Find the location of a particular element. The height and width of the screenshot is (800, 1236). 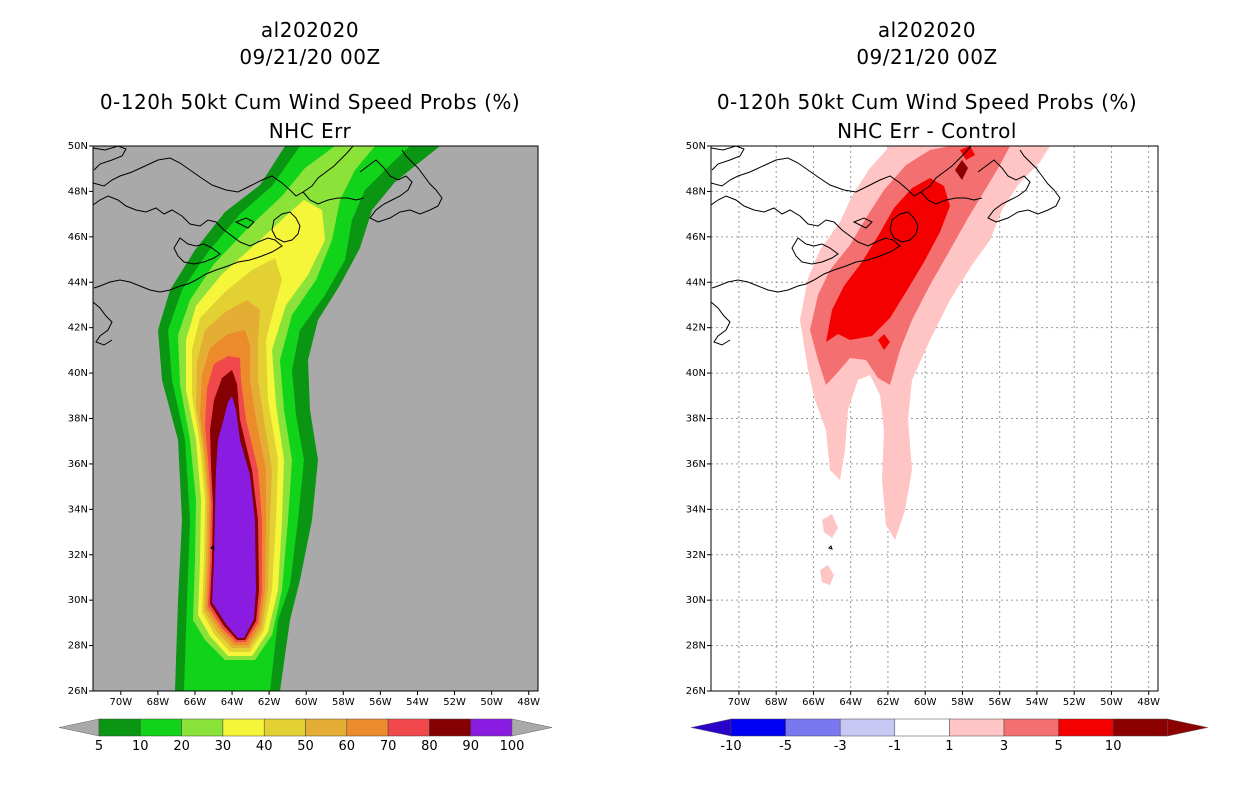

right-colorbar-label: -3 is located at coordinates (840, 746).